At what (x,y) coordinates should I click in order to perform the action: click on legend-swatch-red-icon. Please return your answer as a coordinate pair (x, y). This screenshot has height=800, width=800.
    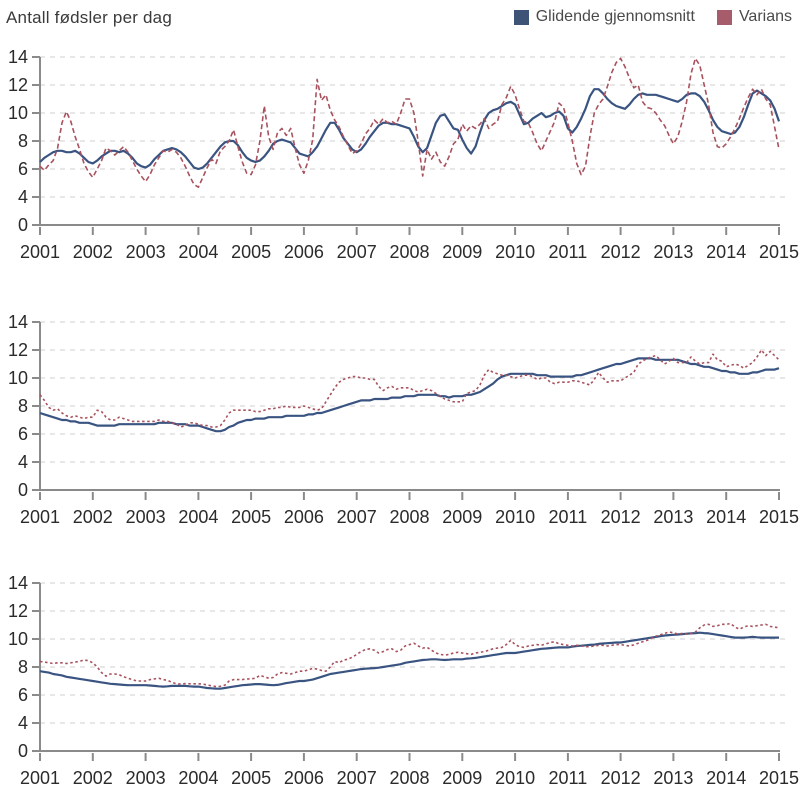
    Looking at the image, I should click on (724, 17).